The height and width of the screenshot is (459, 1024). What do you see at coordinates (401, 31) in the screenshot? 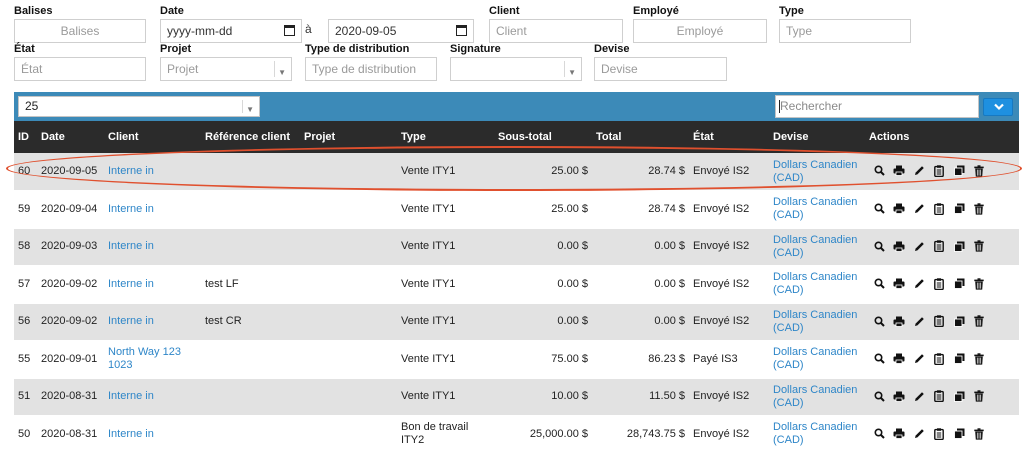
I see `date-to-input: 2020-09-05` at bounding box center [401, 31].